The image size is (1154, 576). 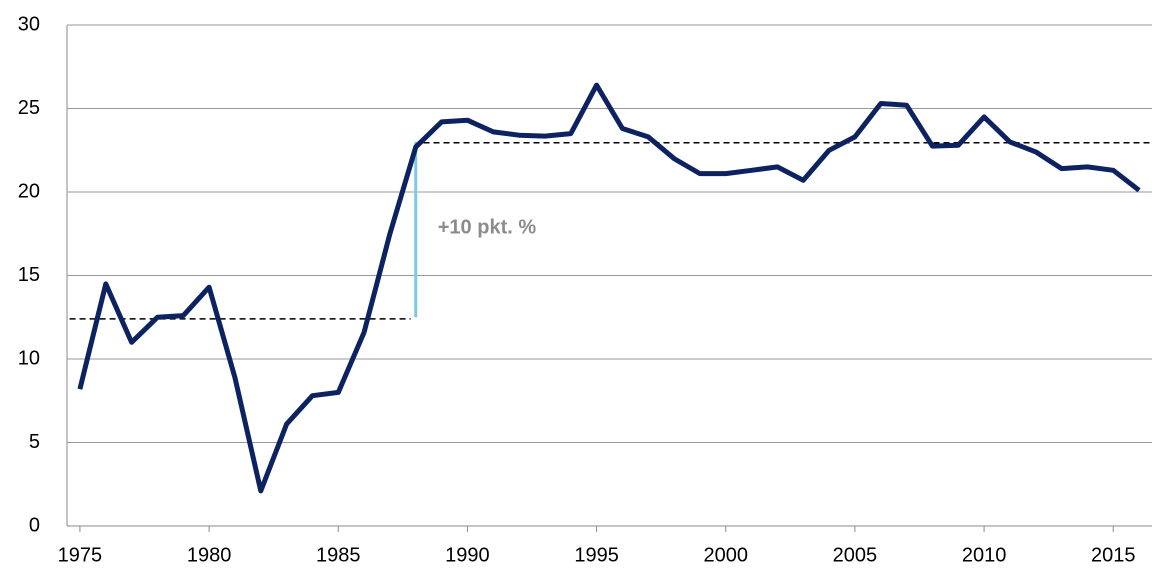 I want to click on x-tick-label: 1980, so click(x=209, y=555).